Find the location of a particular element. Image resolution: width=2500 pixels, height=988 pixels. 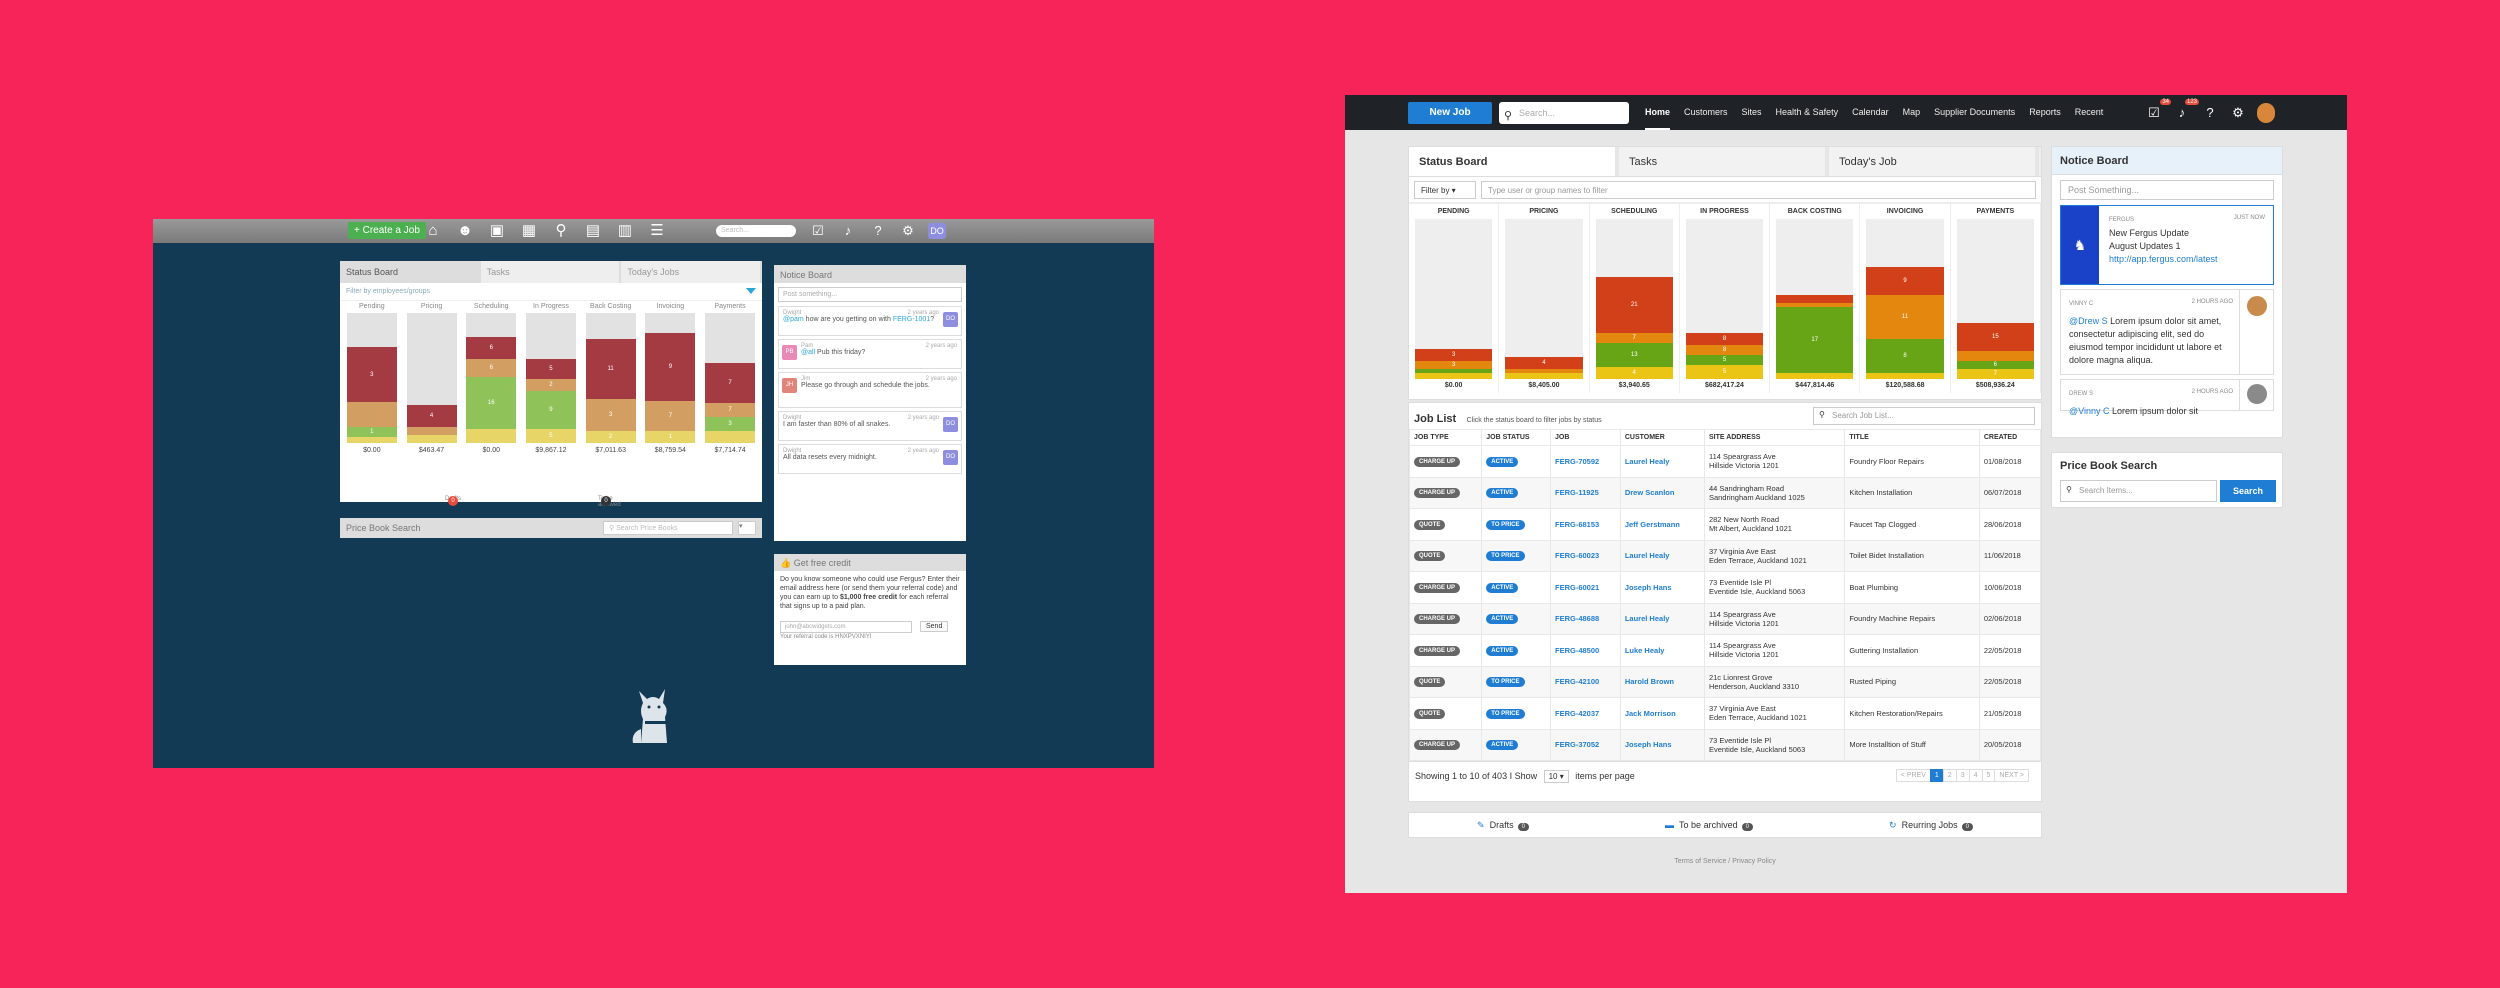

table-header: CUSTOMER is located at coordinates (1662, 437).